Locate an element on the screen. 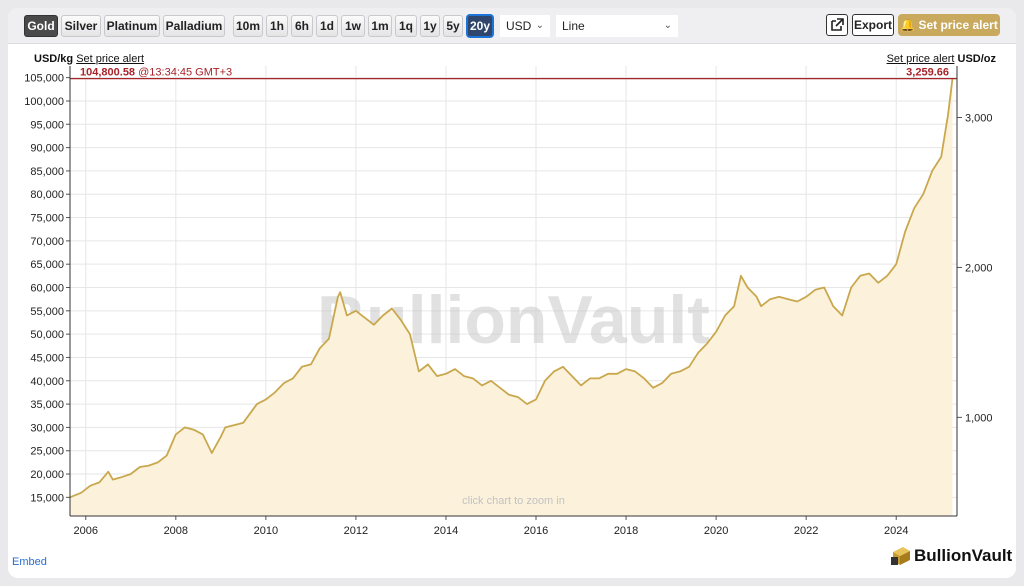  left-set-price-alert-link: Set price alert is located at coordinates (110, 59).